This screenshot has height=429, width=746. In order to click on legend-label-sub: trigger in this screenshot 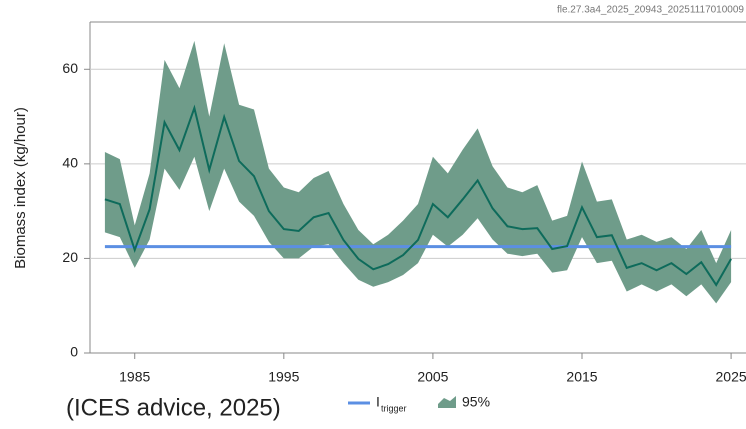, I will do `click(394, 408)`.